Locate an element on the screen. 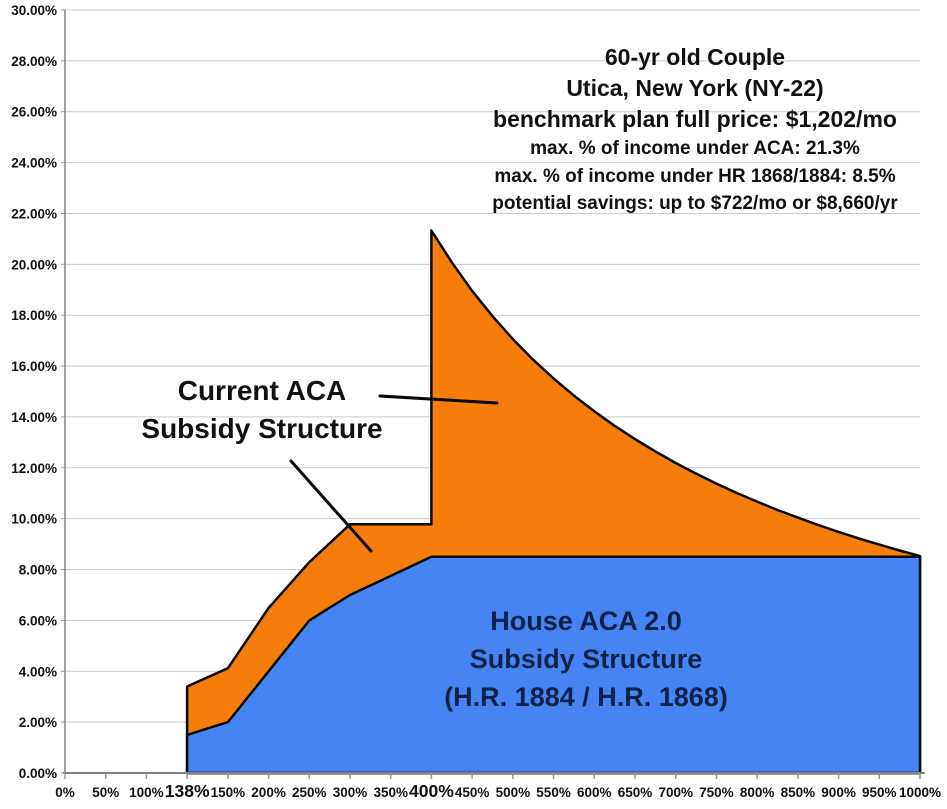  x-axis-tick-label: 138% is located at coordinates (187, 791).